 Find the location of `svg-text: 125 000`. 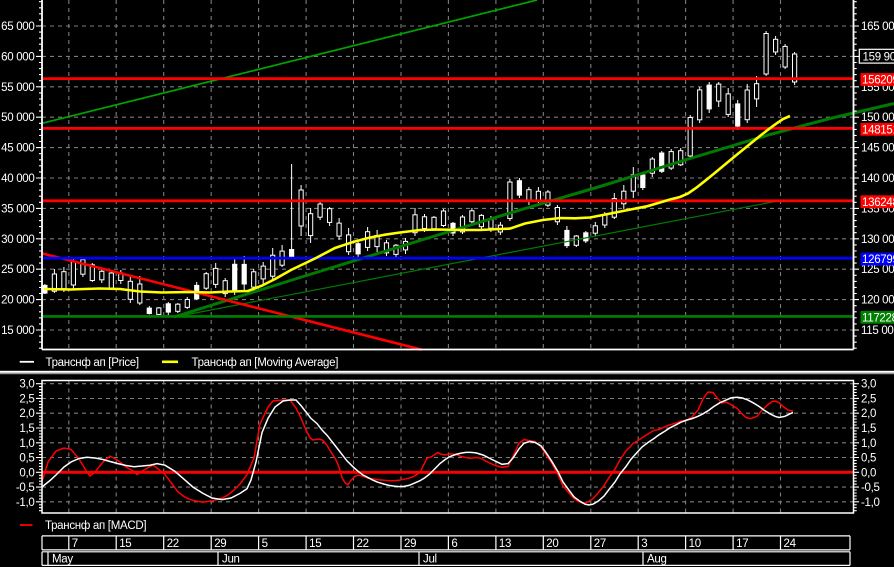

svg-text: 125 000 is located at coordinates (877, 270).